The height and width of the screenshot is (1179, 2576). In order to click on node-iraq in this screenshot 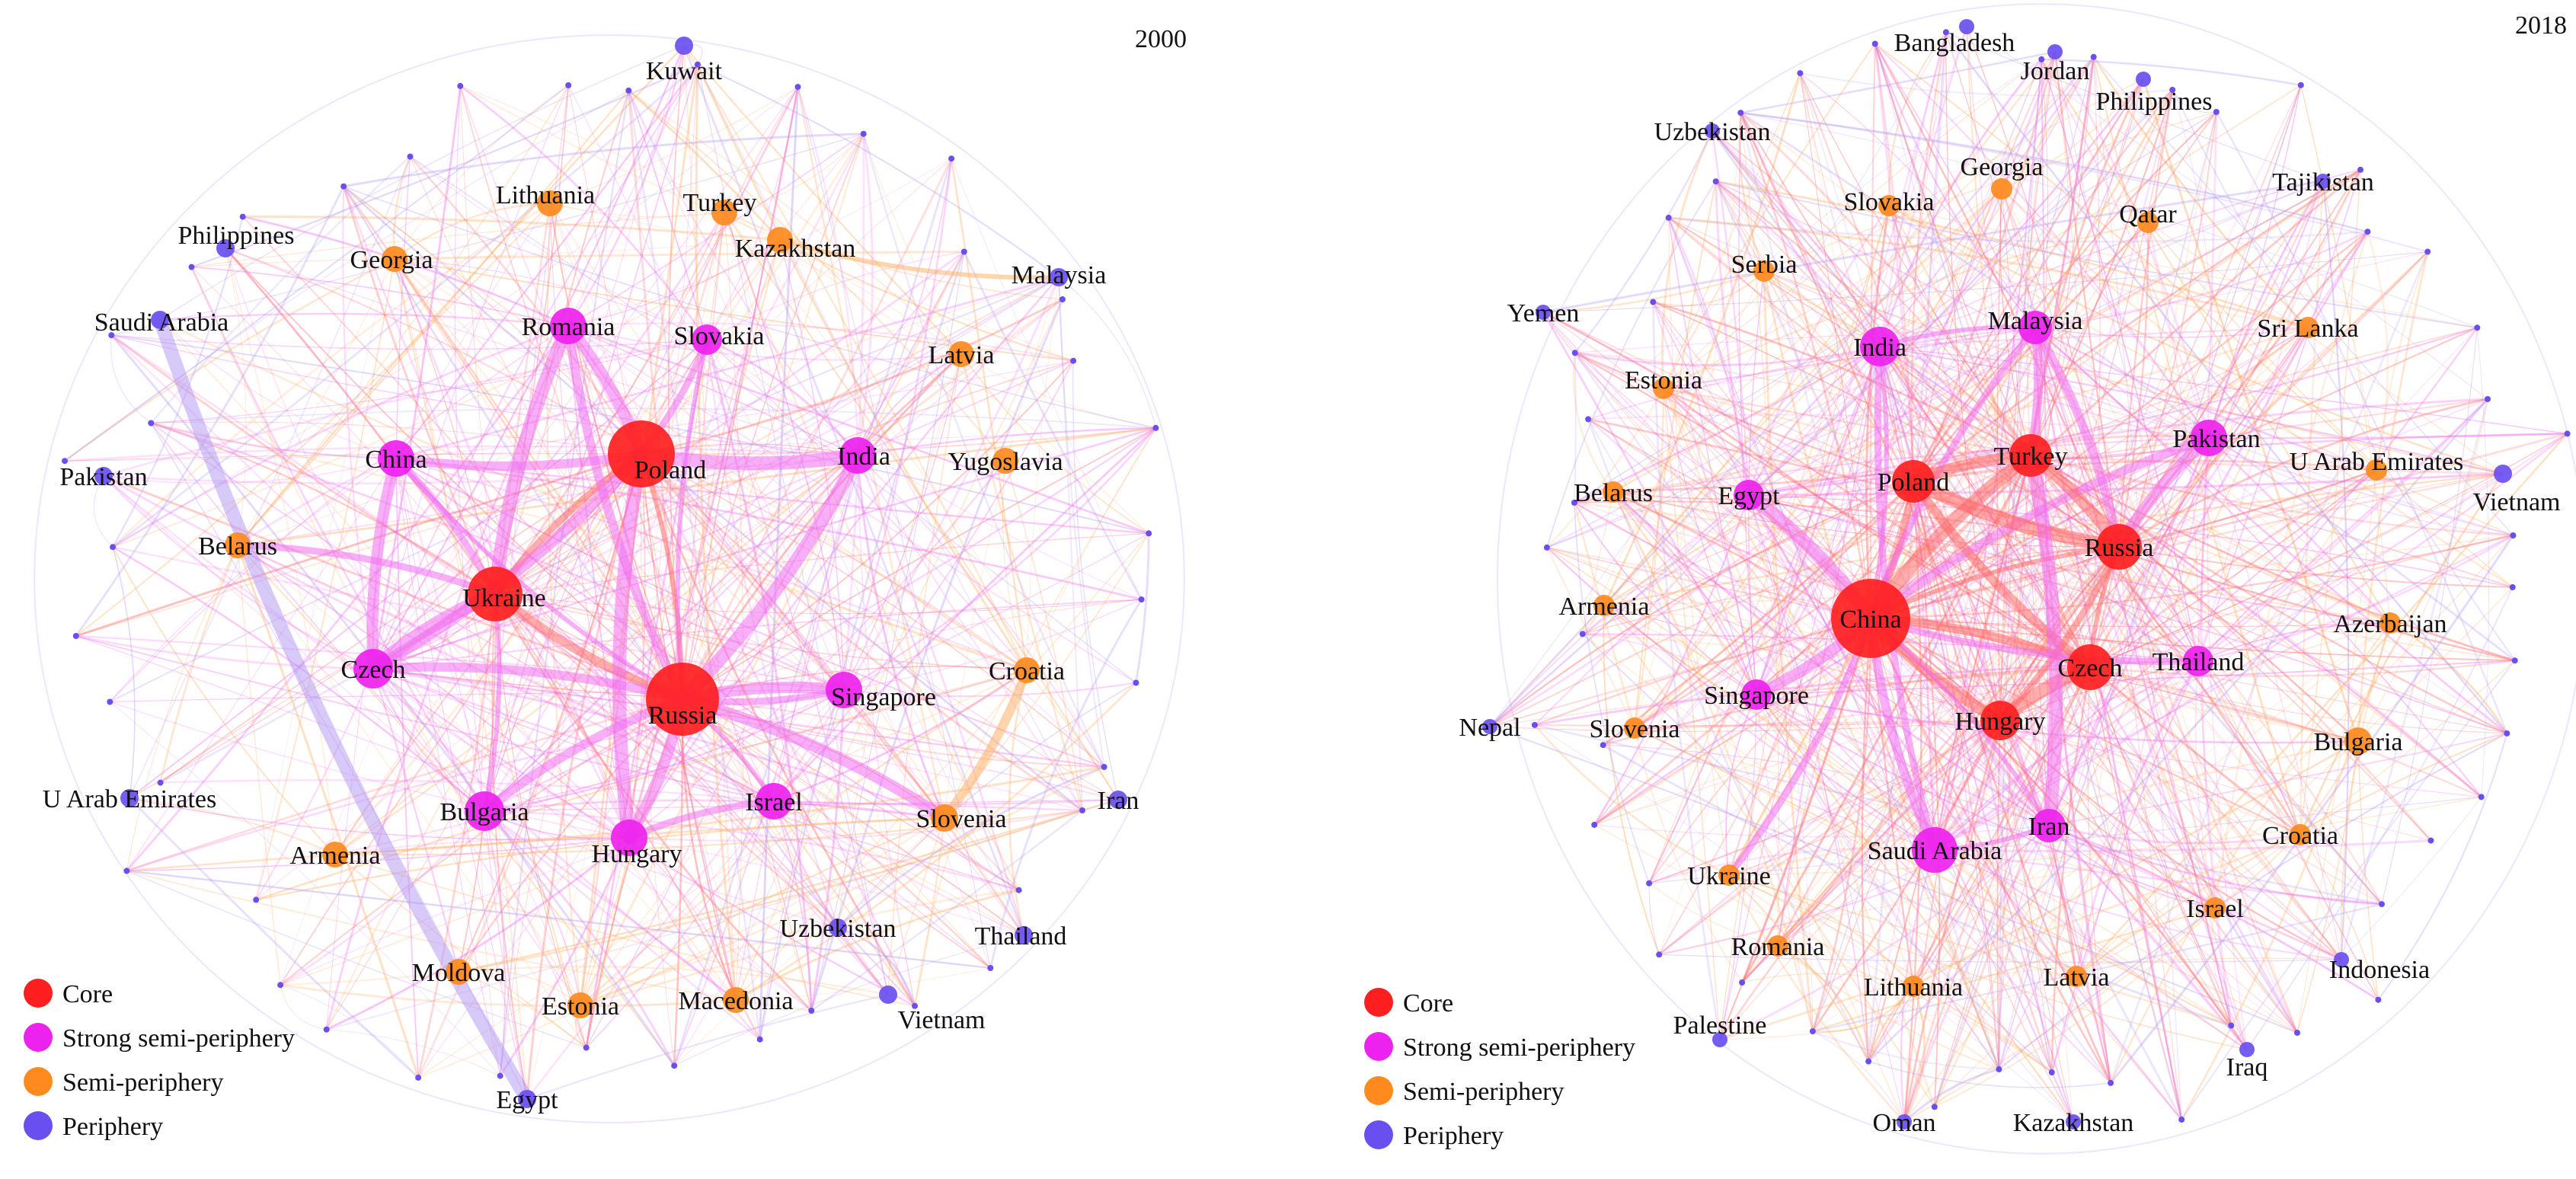, I will do `click(2247, 1049)`.